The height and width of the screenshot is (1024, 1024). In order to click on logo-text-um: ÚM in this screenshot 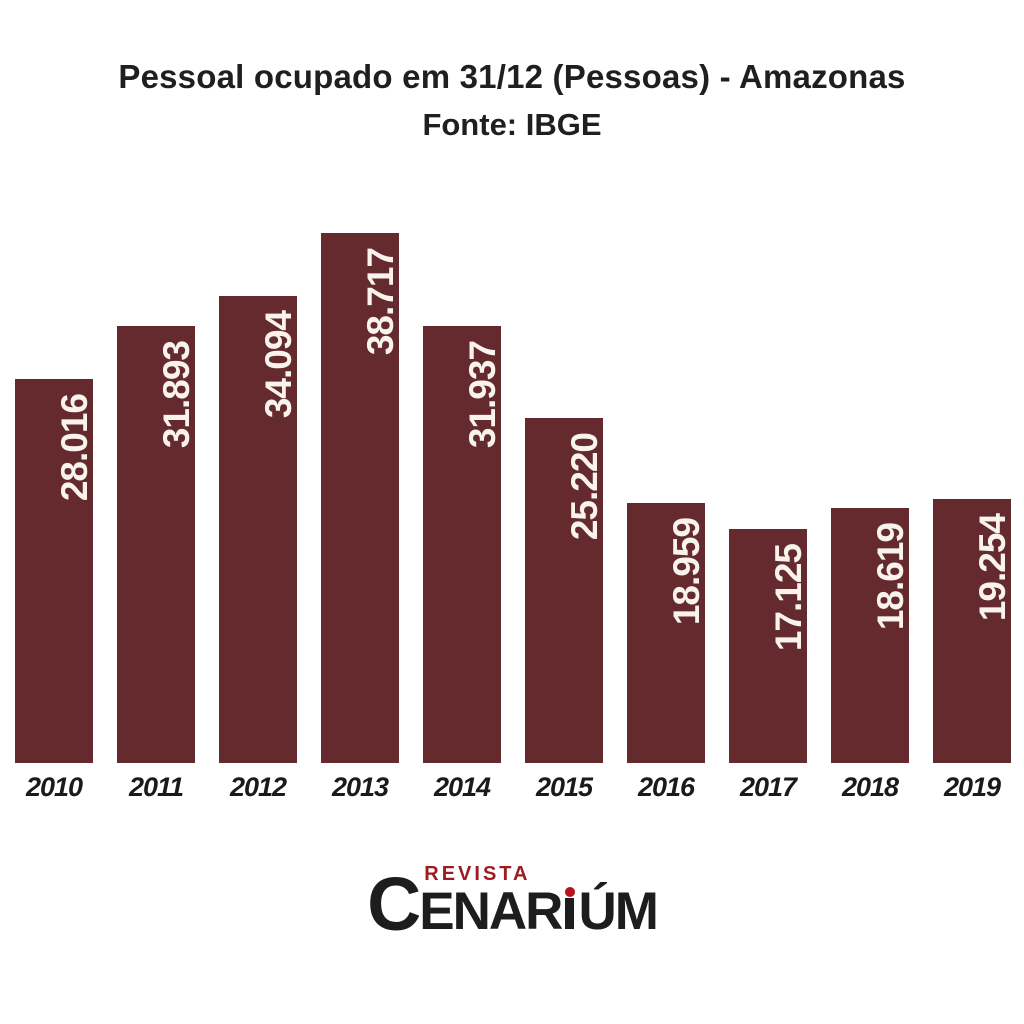, I will do `click(618, 911)`.